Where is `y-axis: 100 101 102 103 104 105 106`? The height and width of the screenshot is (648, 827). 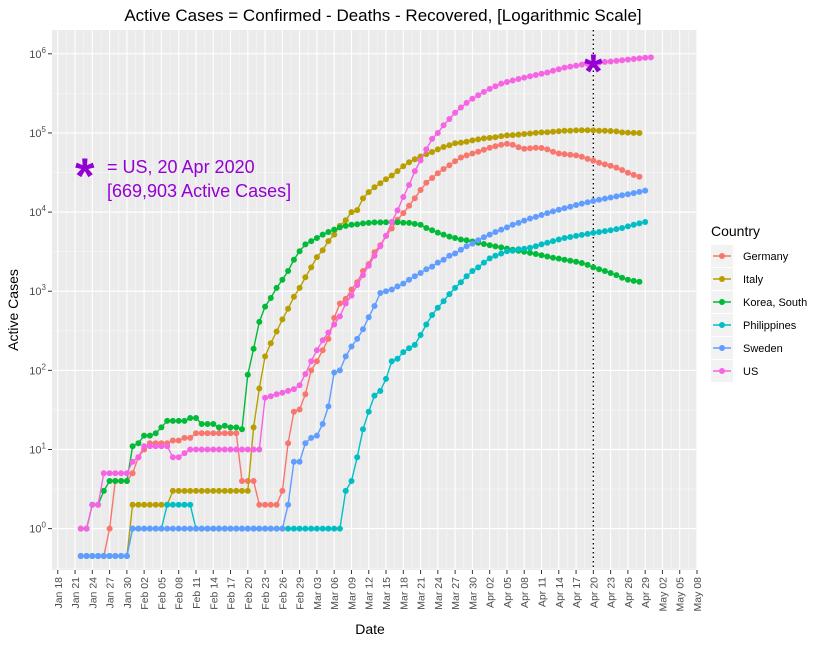
y-axis: 100 101 102 103 104 105 106 is located at coordinates (40, 291).